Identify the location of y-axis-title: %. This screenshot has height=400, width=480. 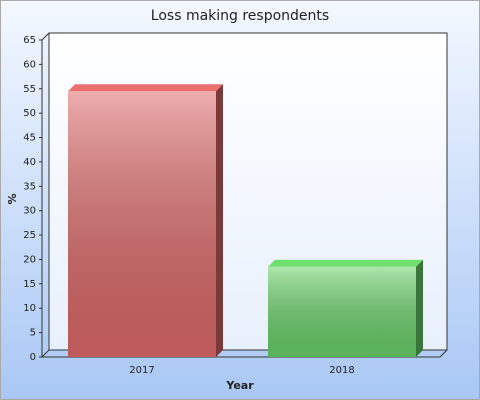
(12, 198).